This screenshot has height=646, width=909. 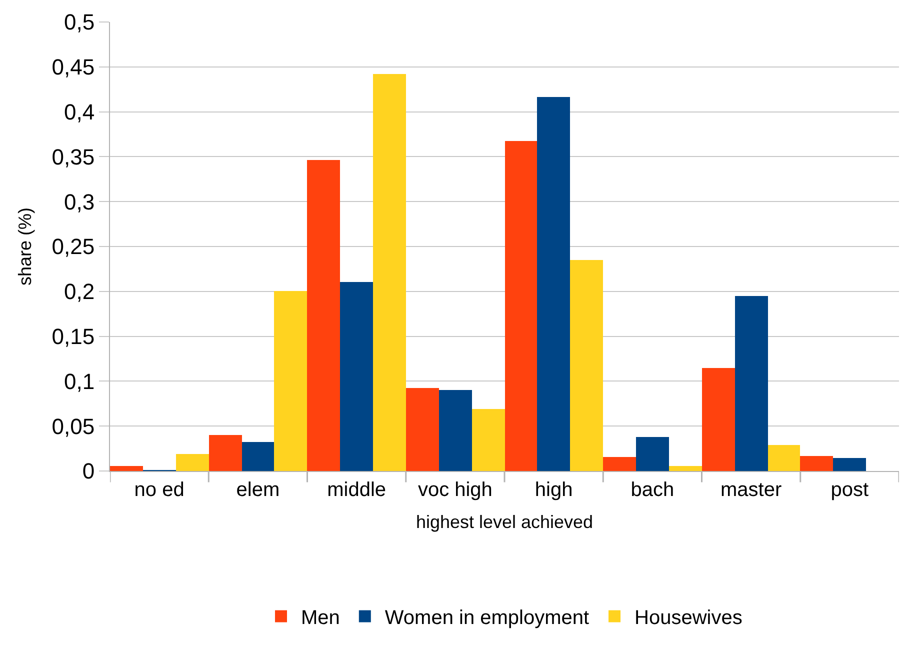 I want to click on y-tick-label: 0,15, so click(x=73, y=336).